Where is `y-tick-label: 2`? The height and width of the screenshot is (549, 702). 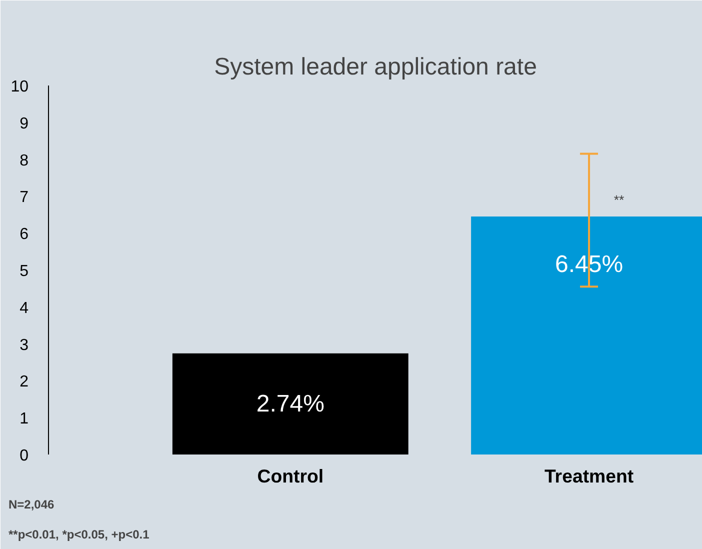
y-tick-label: 2 is located at coordinates (24, 382).